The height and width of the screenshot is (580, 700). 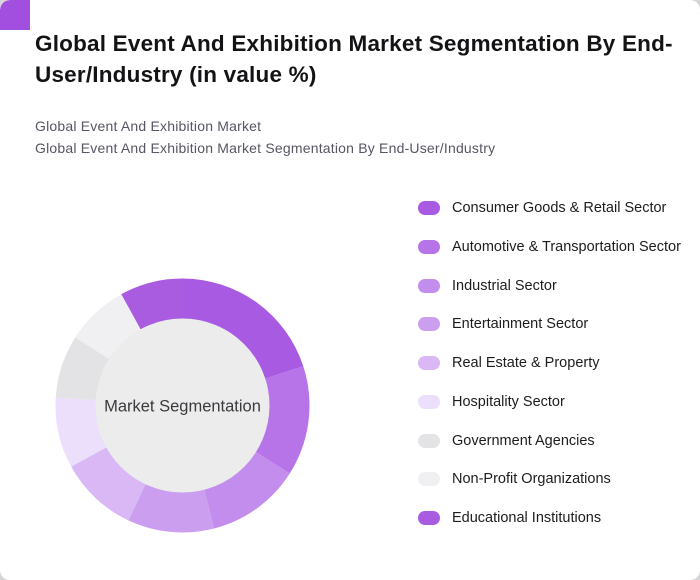 What do you see at coordinates (504, 285) in the screenshot?
I see `legend-label: Industrial Sector` at bounding box center [504, 285].